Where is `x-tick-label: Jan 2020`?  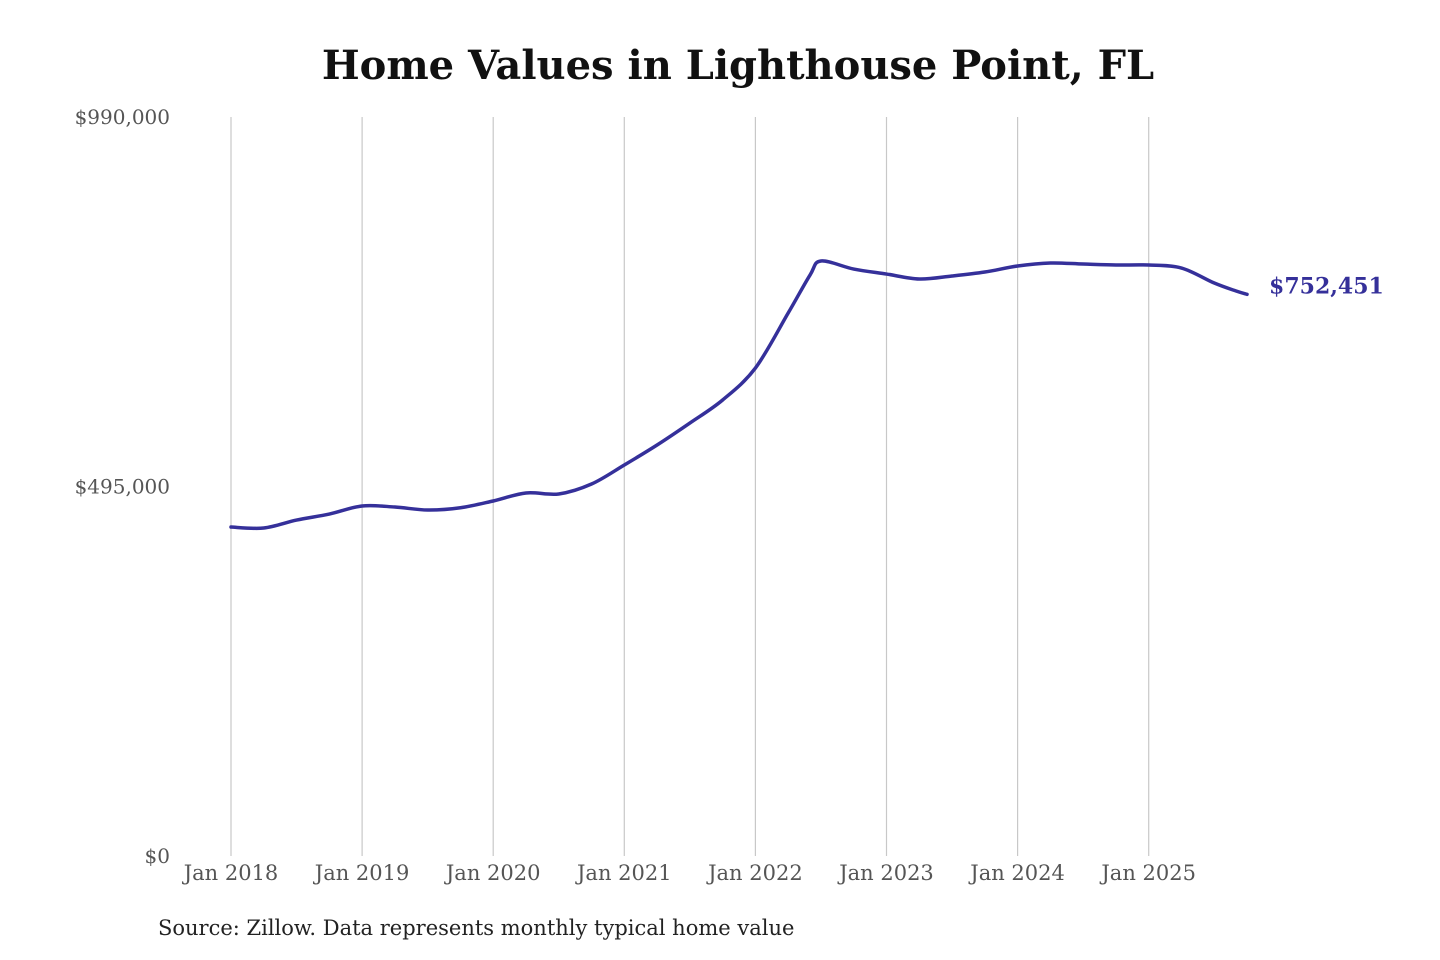 x-tick-label: Jan 2020 is located at coordinates (492, 873).